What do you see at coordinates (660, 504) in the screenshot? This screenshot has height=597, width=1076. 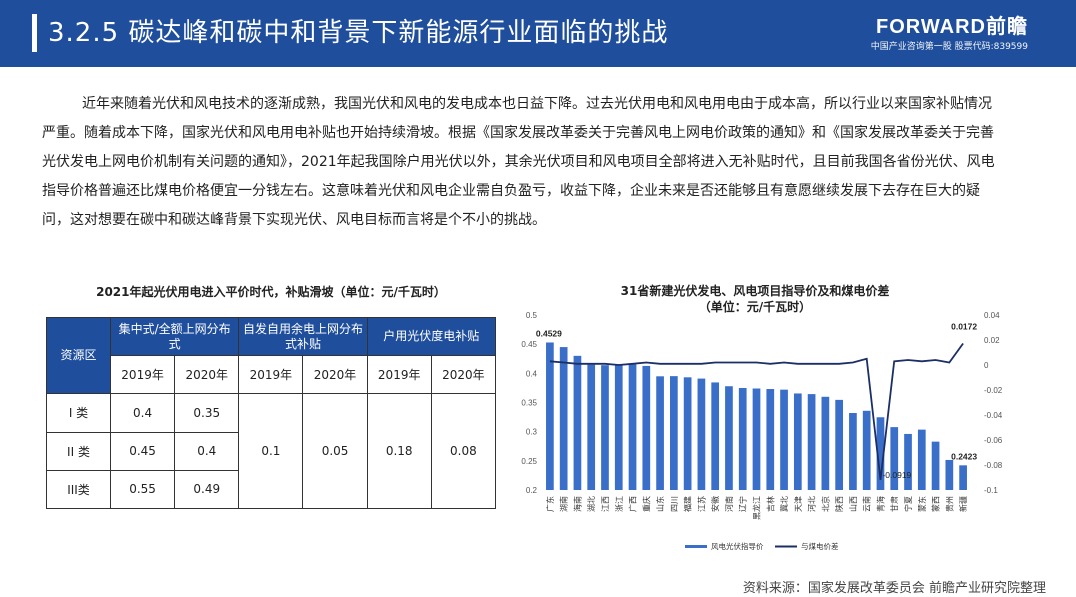 I see `category-label: 山东` at bounding box center [660, 504].